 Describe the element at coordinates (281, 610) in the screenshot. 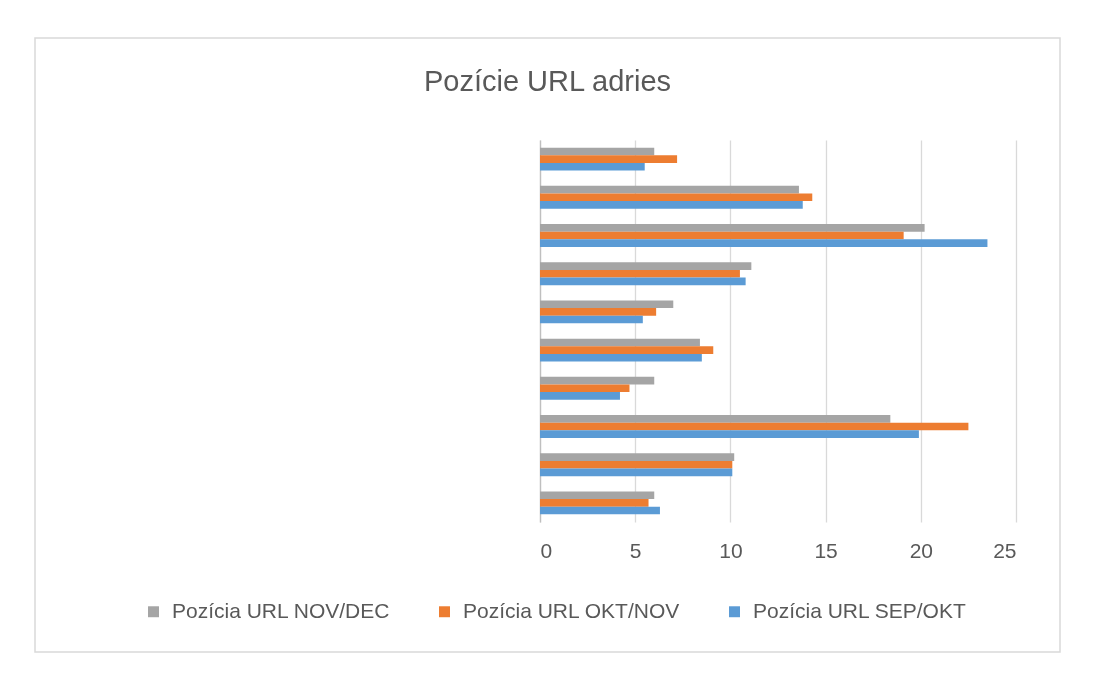

I see `legend-label: Pozícia URL NOV/DEC` at that location.